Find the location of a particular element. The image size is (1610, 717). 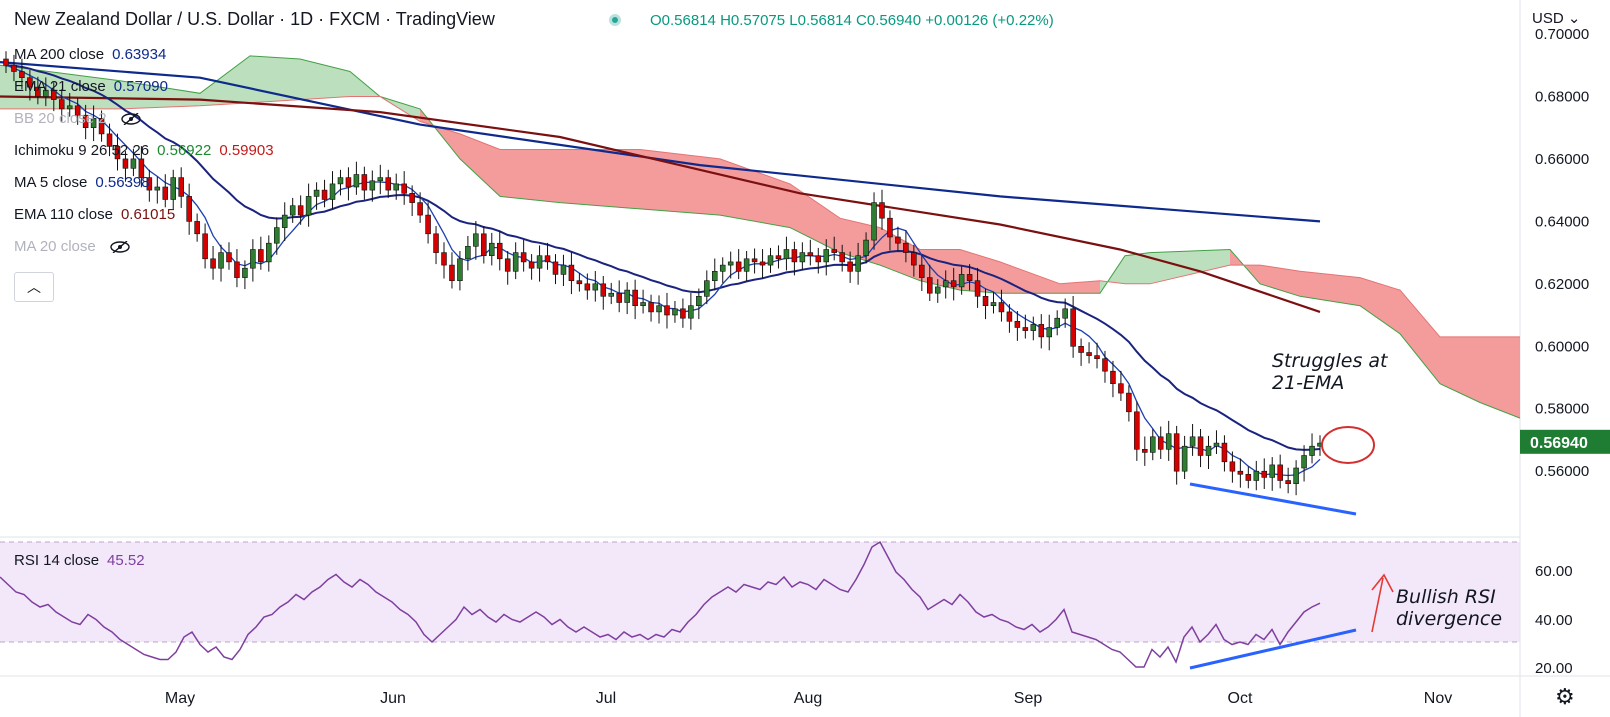

rsi-line is located at coordinates (660, 604).